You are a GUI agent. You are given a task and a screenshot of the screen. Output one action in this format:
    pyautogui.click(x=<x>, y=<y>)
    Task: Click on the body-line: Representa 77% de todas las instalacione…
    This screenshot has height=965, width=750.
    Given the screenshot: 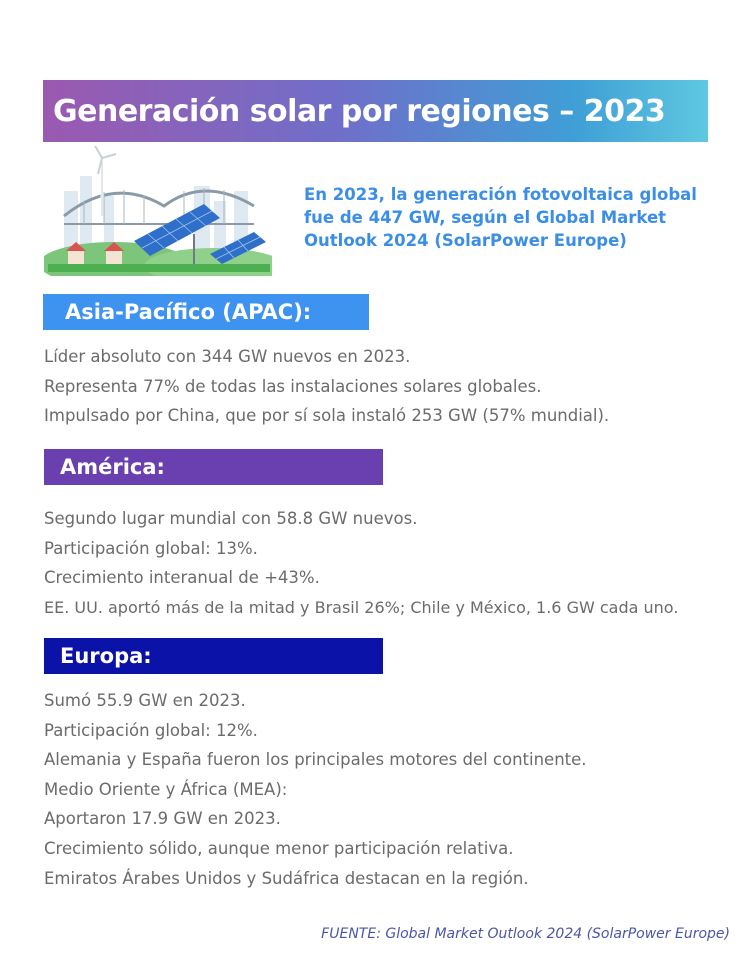 What is the action you would take?
    pyautogui.click(x=293, y=386)
    